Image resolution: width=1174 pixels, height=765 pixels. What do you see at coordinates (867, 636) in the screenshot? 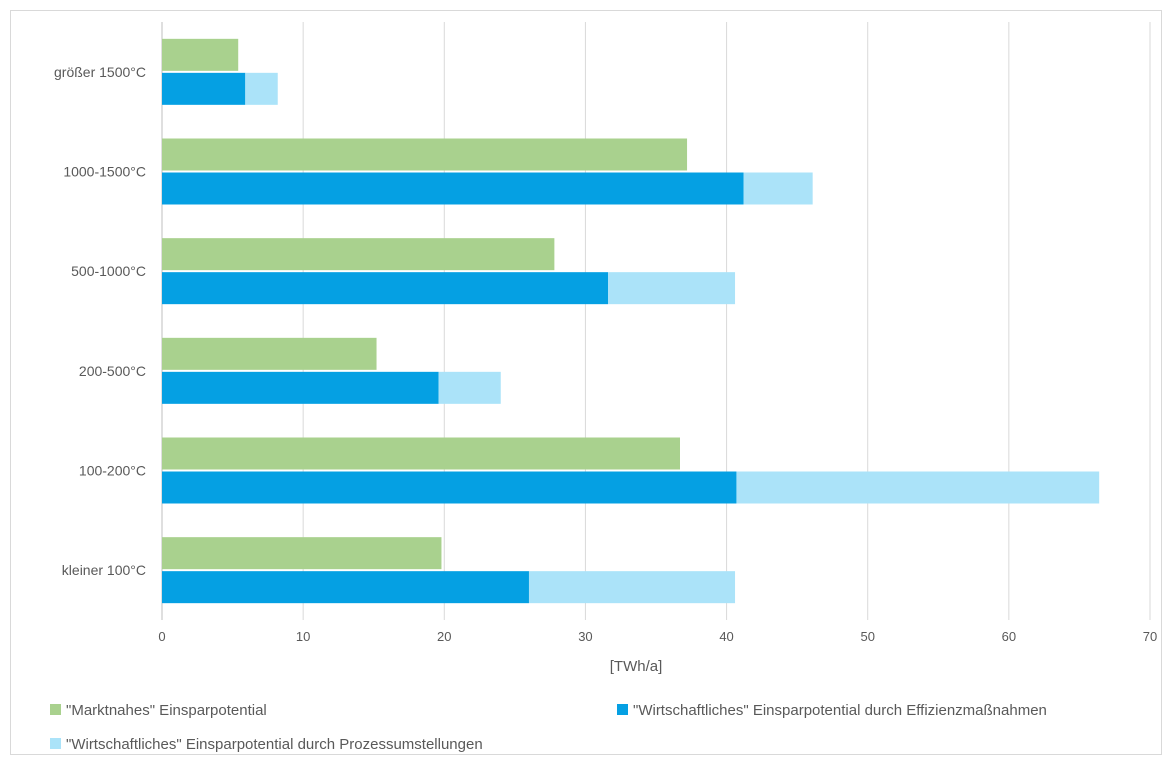
I see `x-tick-label: 50` at bounding box center [867, 636].